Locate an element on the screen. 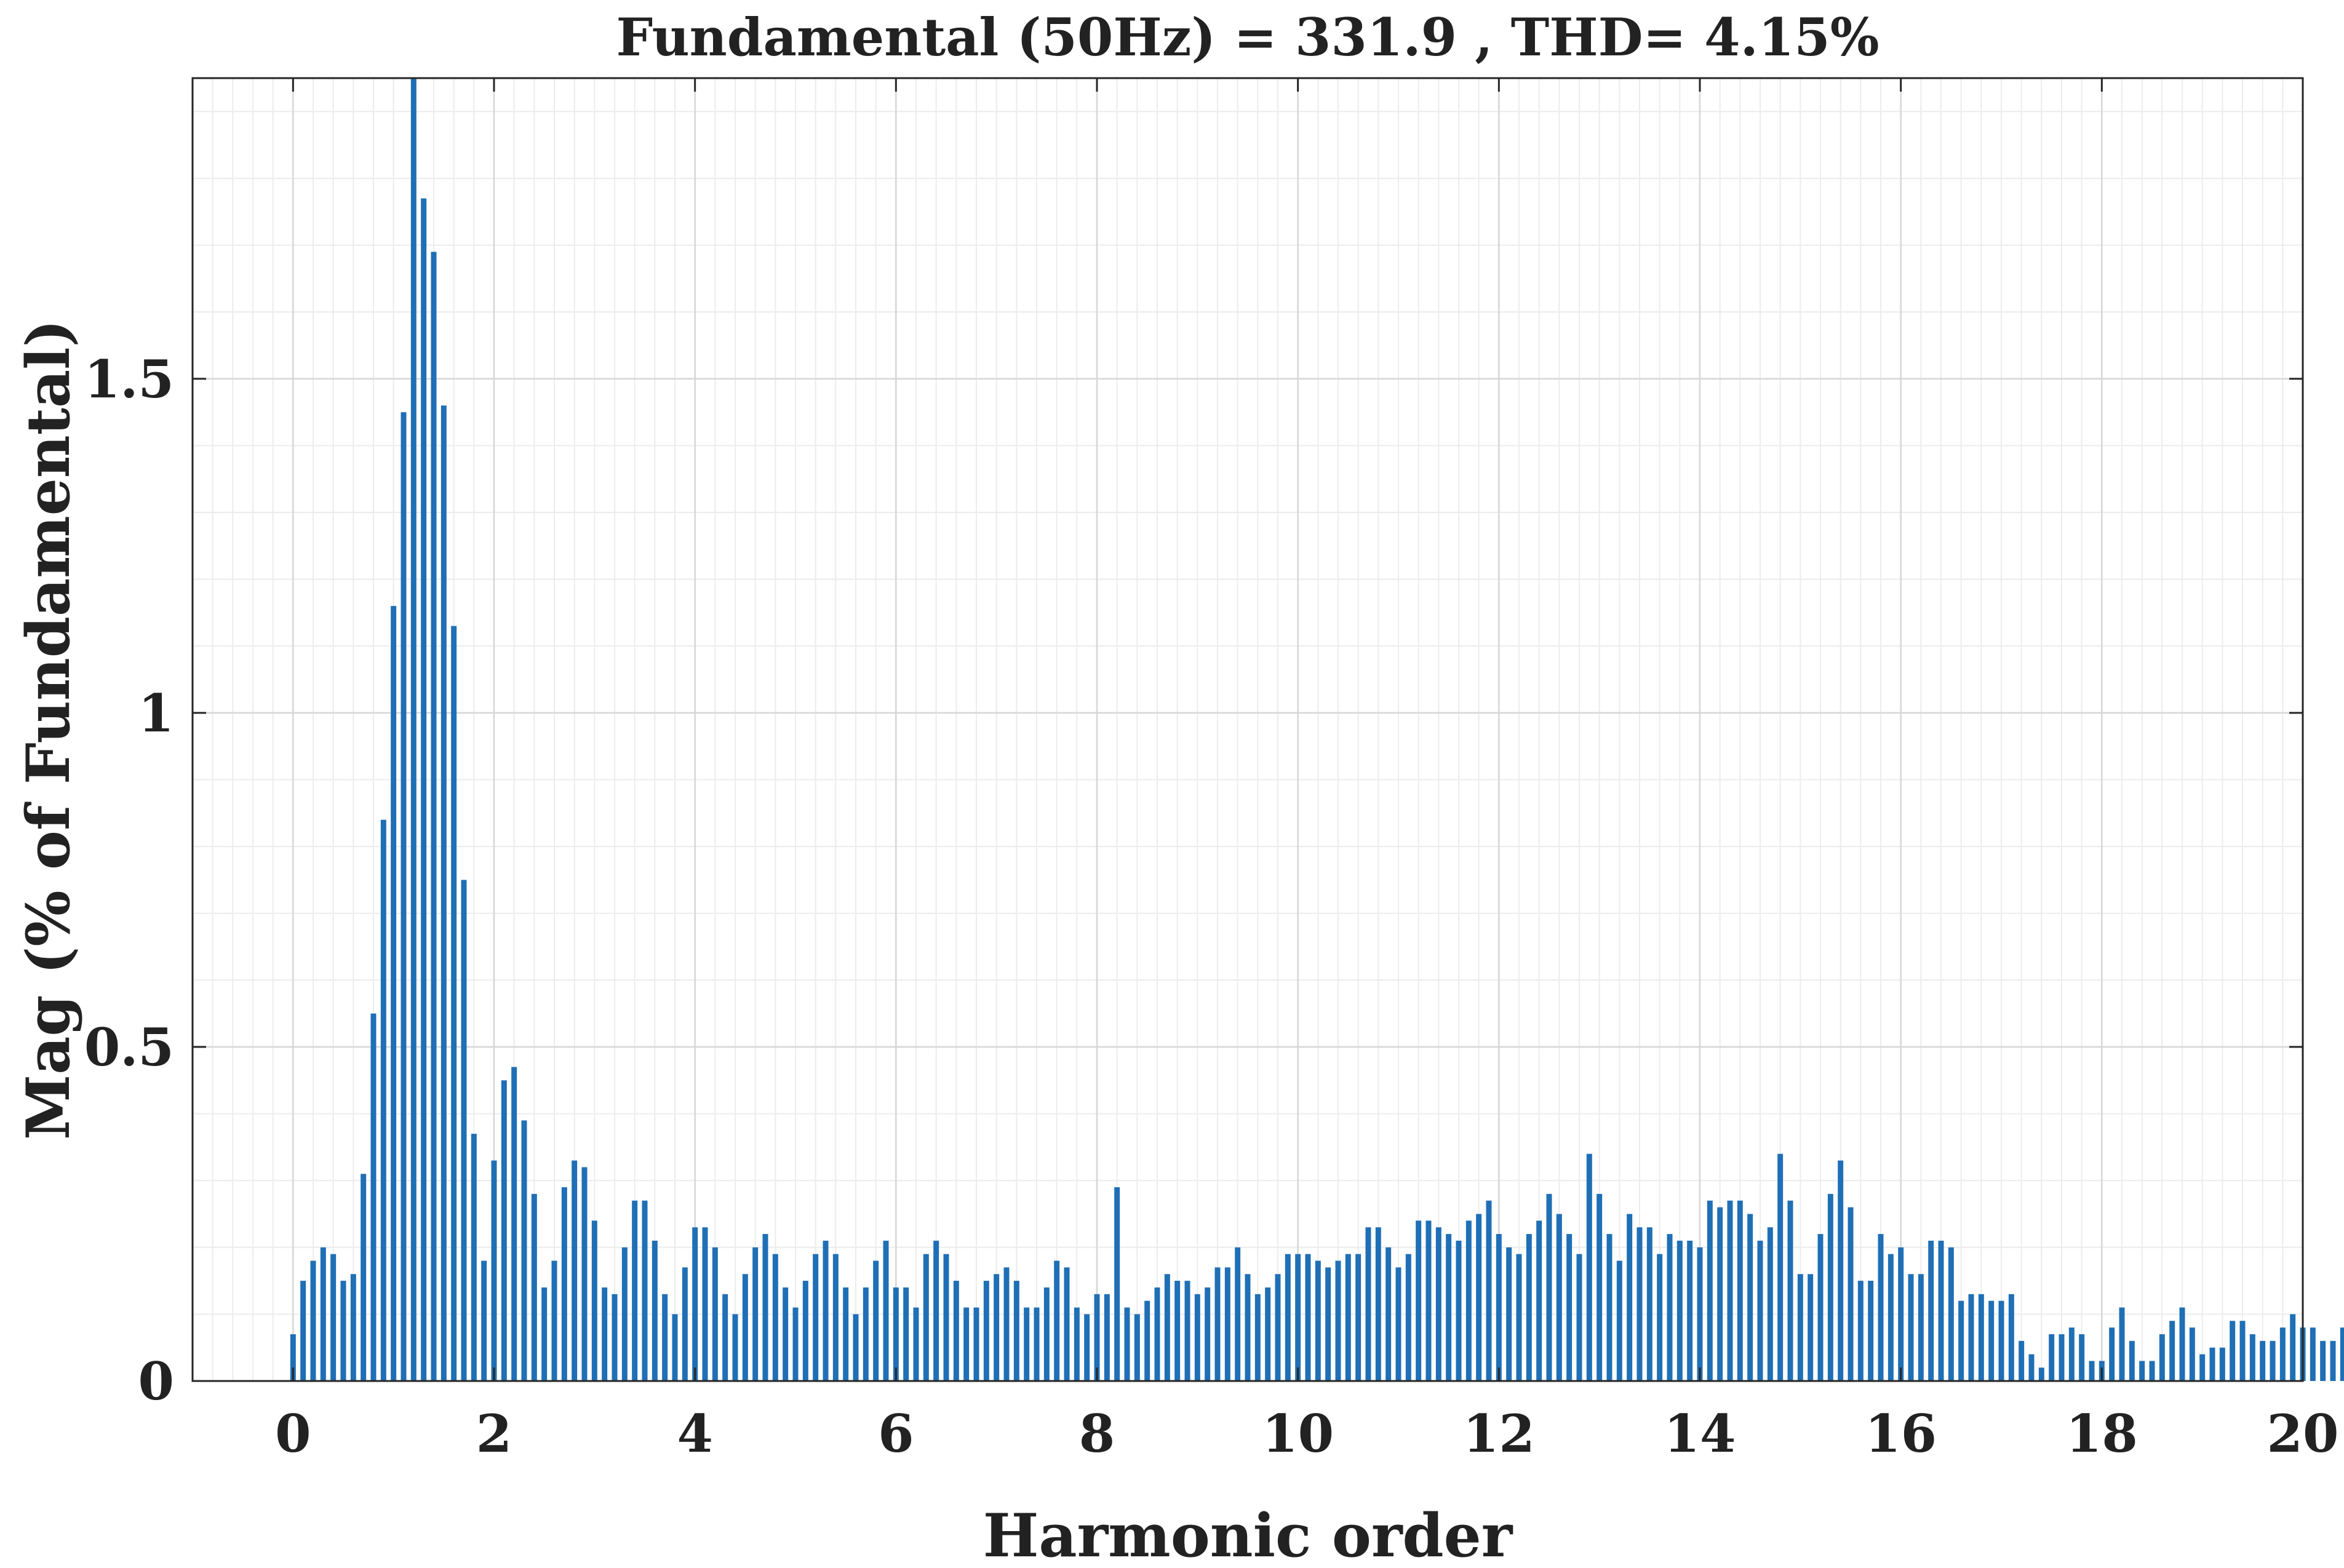 The width and height of the screenshot is (2344, 1568). y-tick-label: 1.5 is located at coordinates (129, 380).